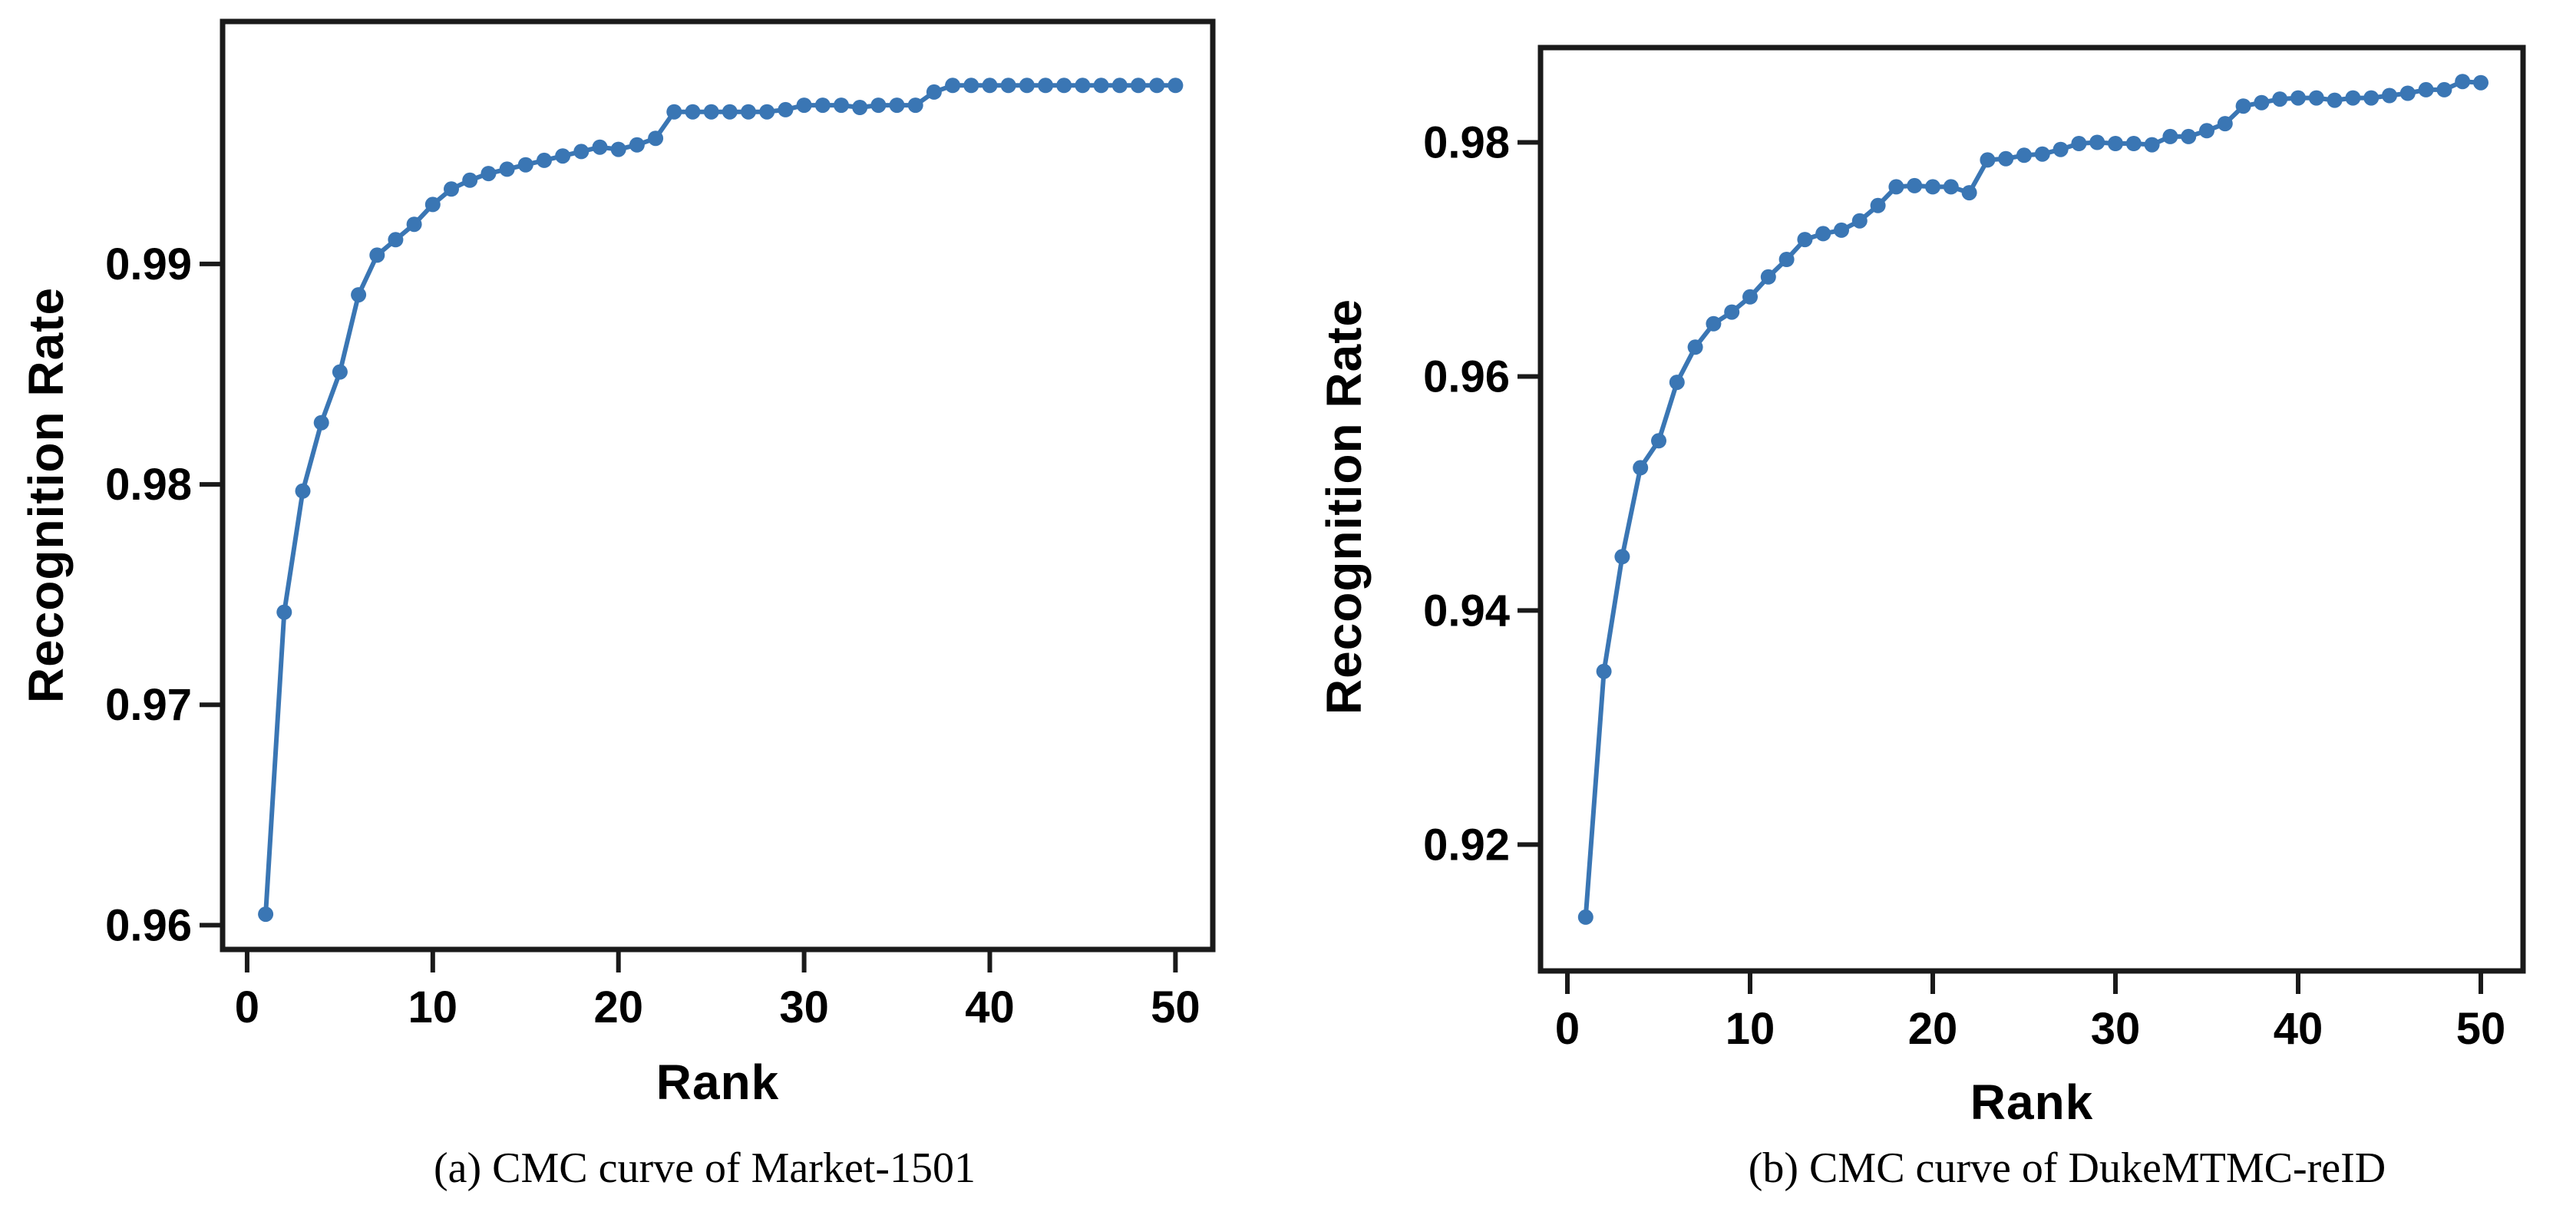  I want to click on y-axis-label: Recognition Rate, so click(46, 495).